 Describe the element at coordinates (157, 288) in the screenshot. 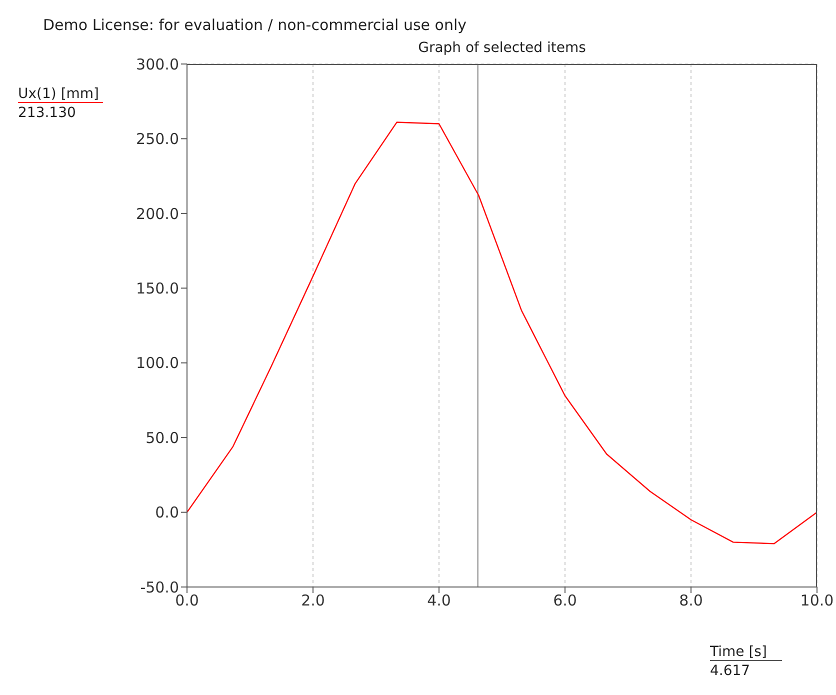

I see `y-tick-label: 150.0` at that location.